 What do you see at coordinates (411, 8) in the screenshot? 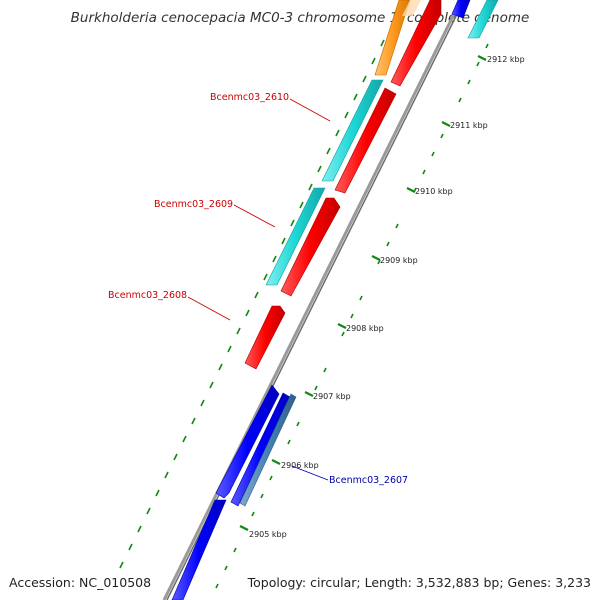
I see `orange-feature-tip` at bounding box center [411, 8].